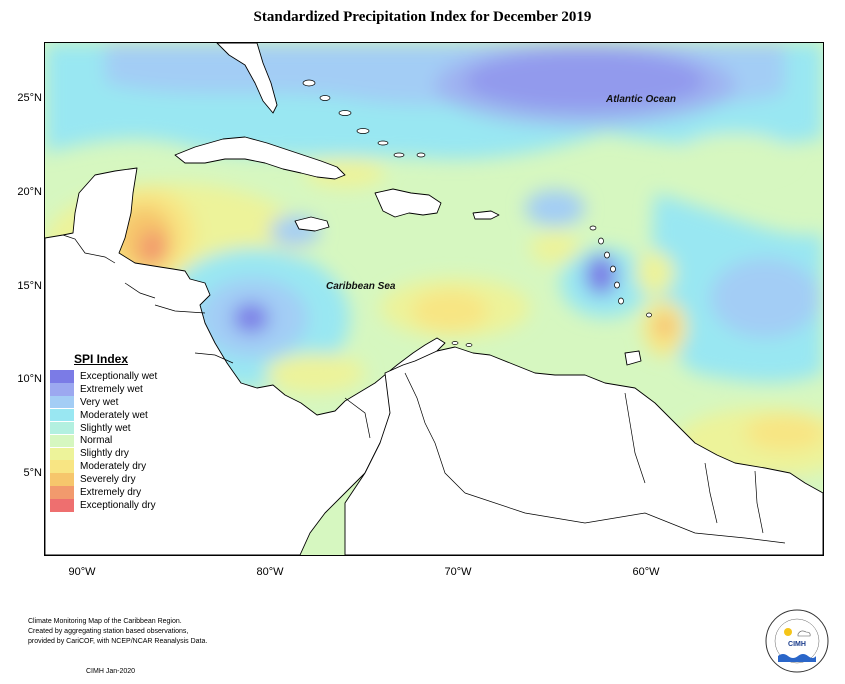  Describe the element at coordinates (101, 359) in the screenshot. I see `legend-title: SPI Index` at that location.